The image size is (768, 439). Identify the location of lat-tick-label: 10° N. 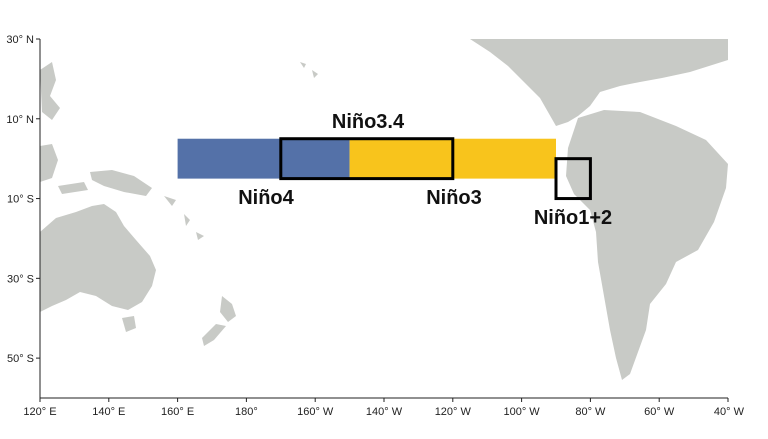
(20, 120).